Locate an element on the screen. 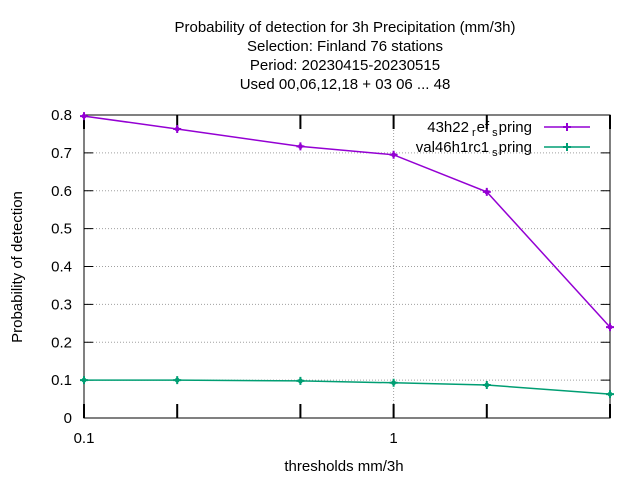 The image size is (640, 485). x-tick-label: 1 is located at coordinates (393, 438).